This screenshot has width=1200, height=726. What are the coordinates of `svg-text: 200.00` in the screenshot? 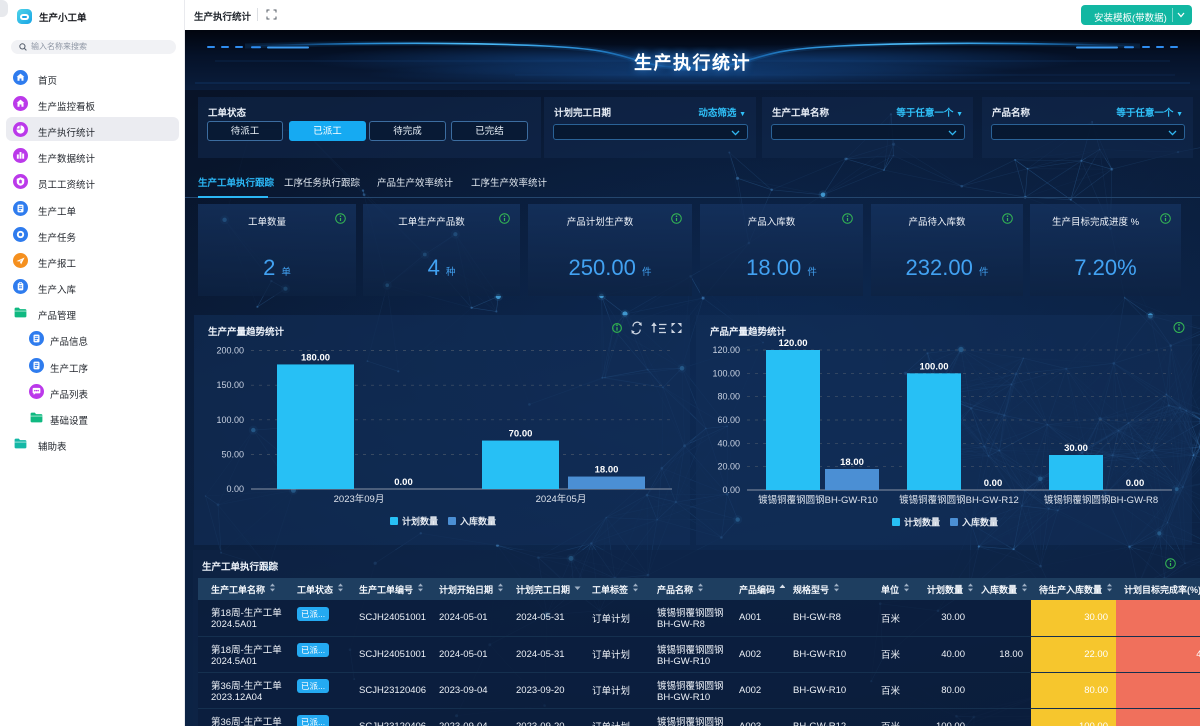 It's located at (230, 351).